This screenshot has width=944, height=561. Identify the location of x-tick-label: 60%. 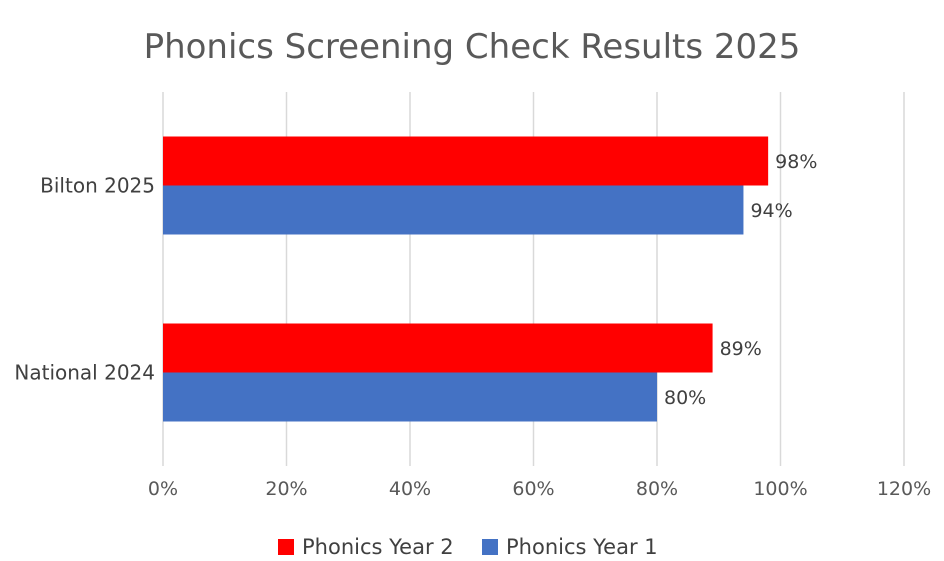
(533, 489).